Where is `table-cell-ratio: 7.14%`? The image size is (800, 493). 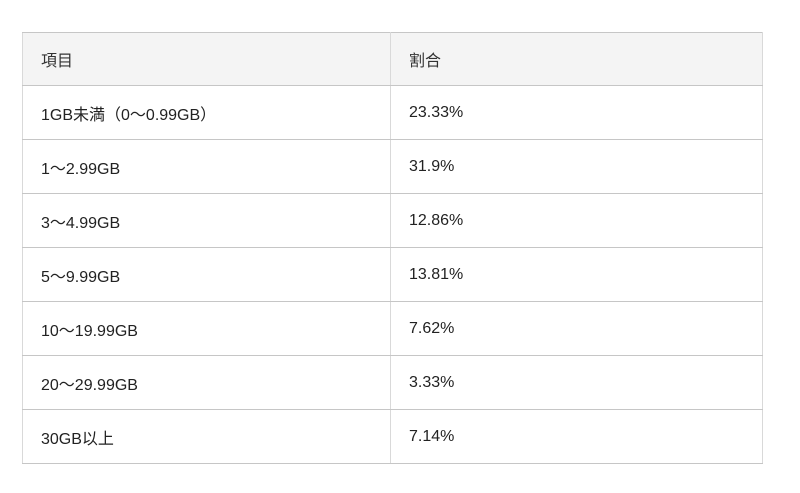
table-cell-ratio: 7.14% is located at coordinates (576, 436).